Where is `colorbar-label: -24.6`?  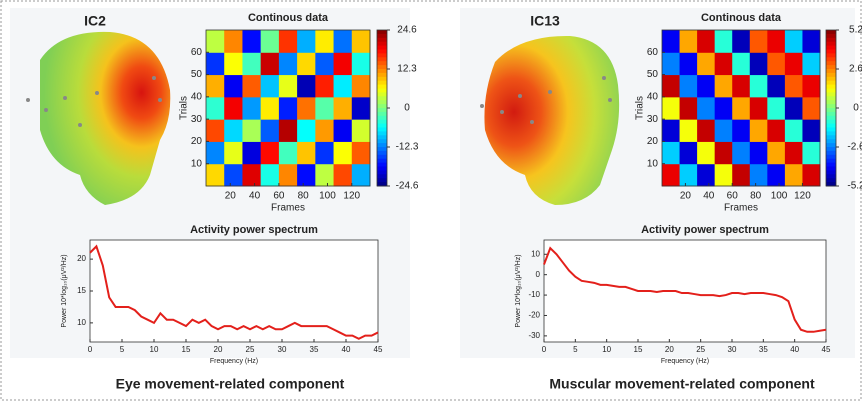
colorbar-label: -24.6 is located at coordinates (407, 186).